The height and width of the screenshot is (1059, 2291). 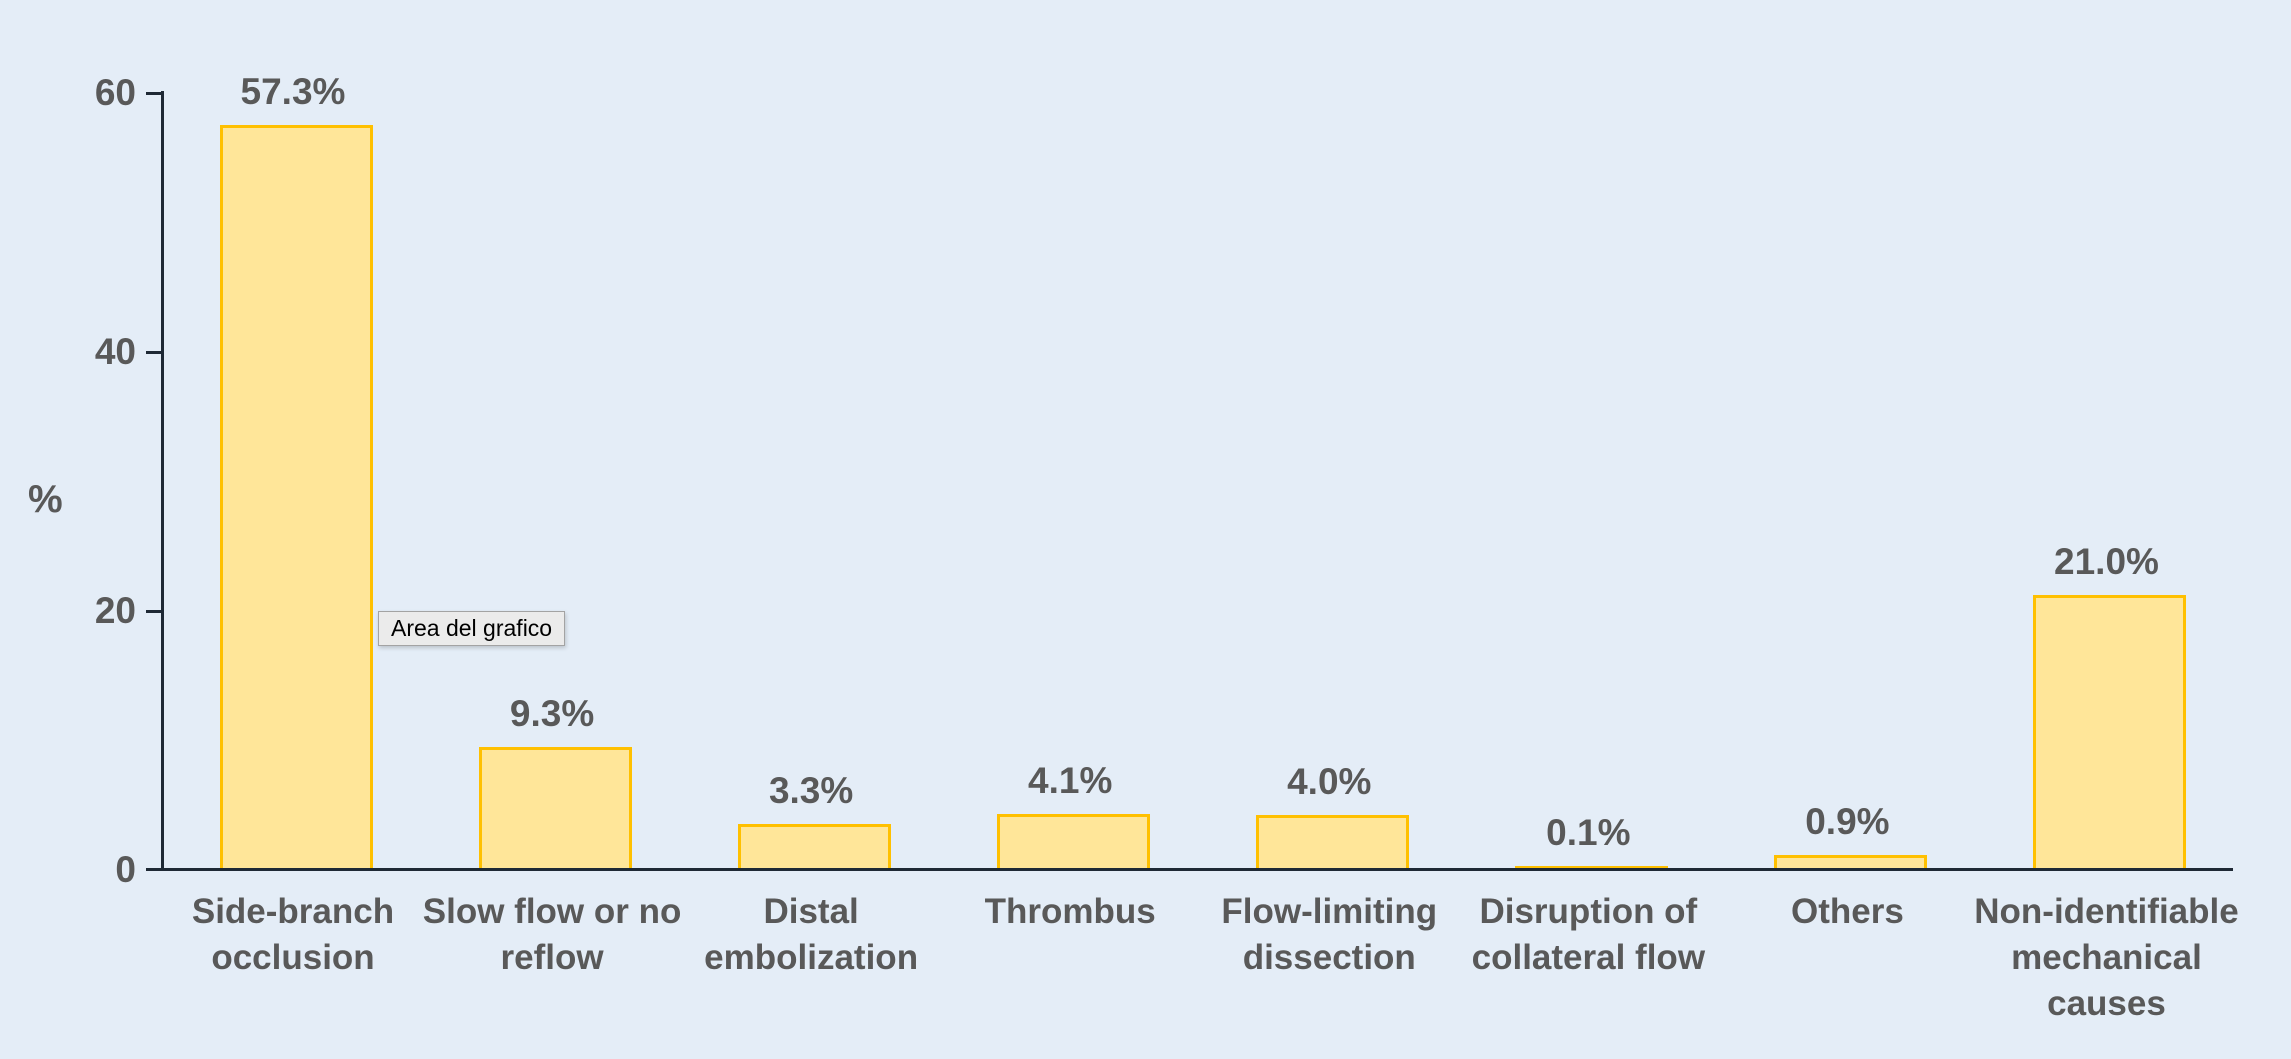 I want to click on category-label: Slow flow or no reflow, so click(x=552, y=934).